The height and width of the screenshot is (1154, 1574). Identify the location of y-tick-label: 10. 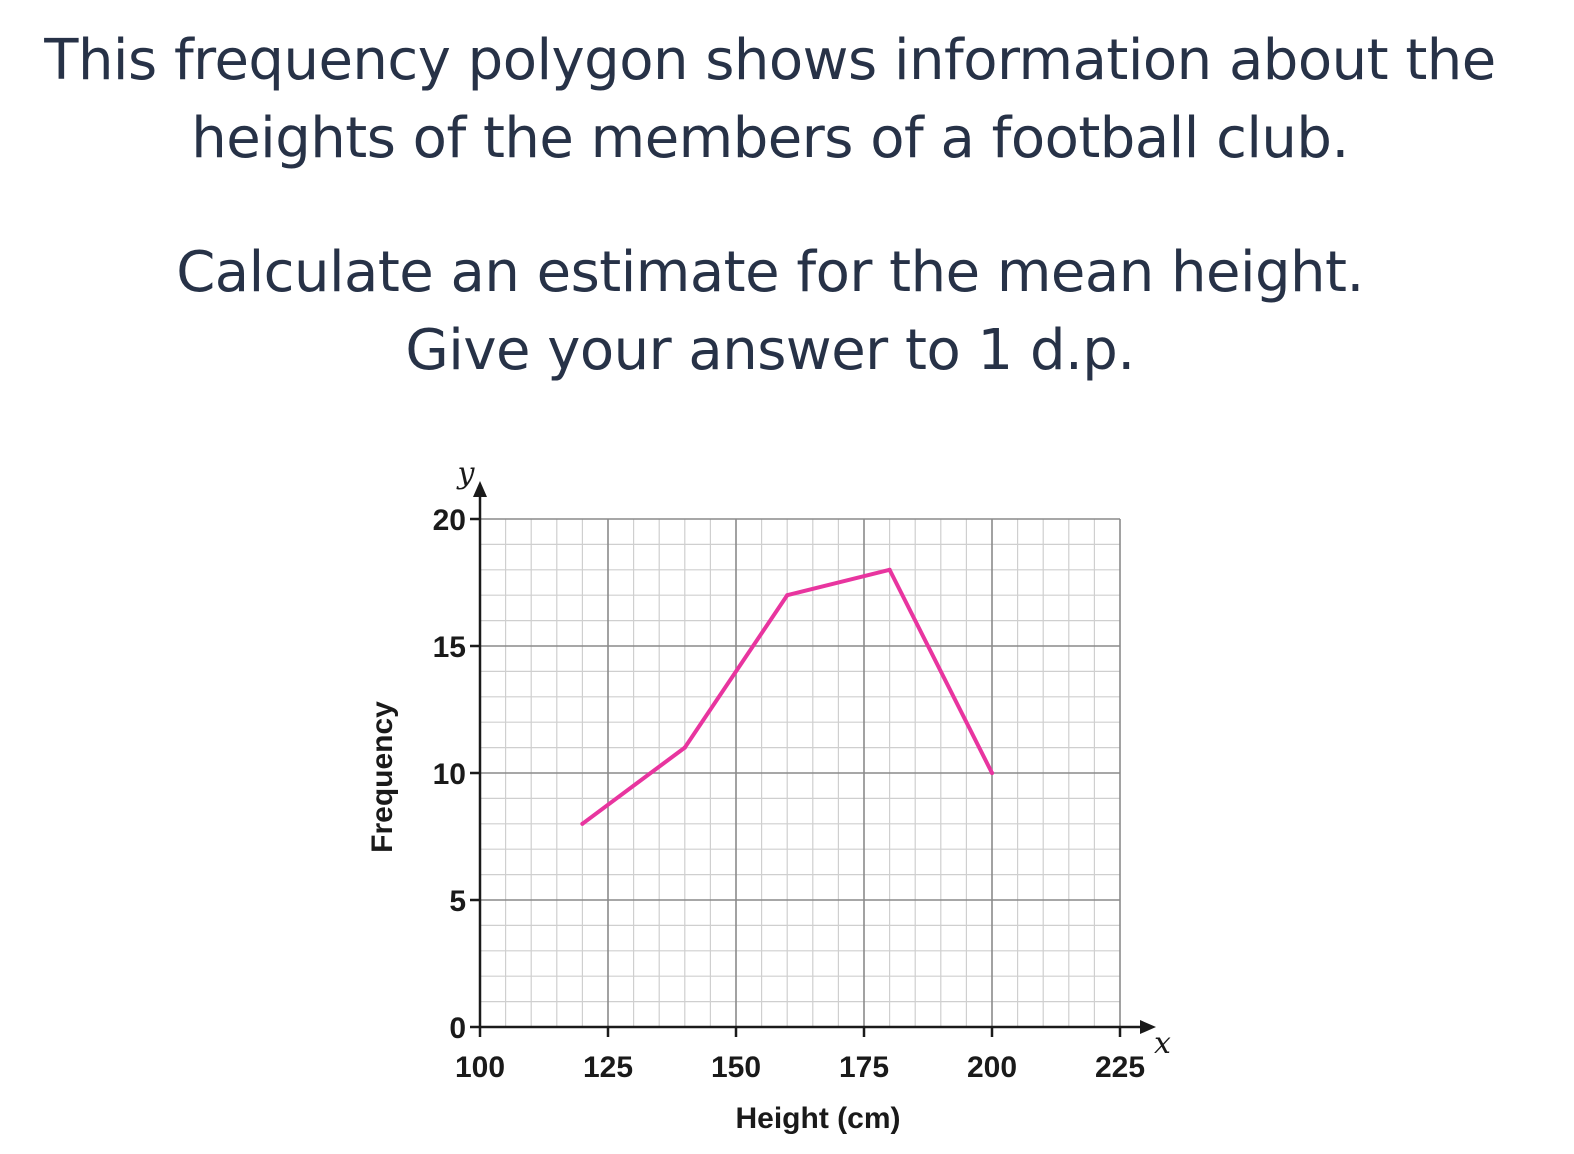
(449, 774).